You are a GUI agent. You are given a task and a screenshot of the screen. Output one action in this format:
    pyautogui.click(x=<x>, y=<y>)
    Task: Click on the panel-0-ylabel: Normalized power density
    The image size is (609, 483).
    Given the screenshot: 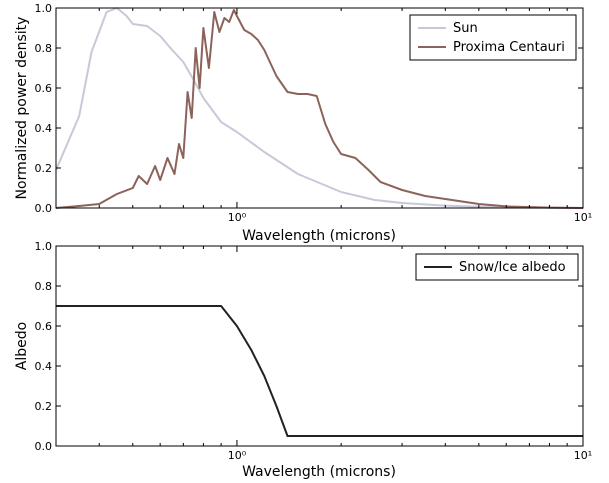 What is the action you would take?
    pyautogui.click(x=22, y=108)
    